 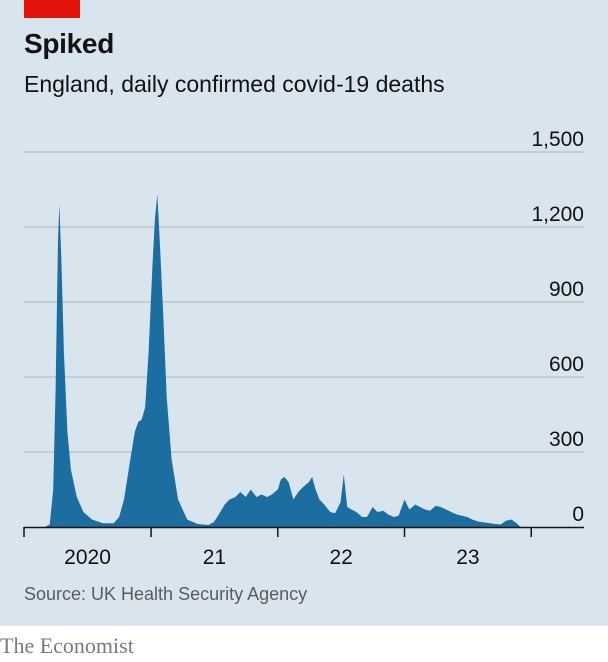 I want to click on chart-title: Spiked, so click(x=69, y=43).